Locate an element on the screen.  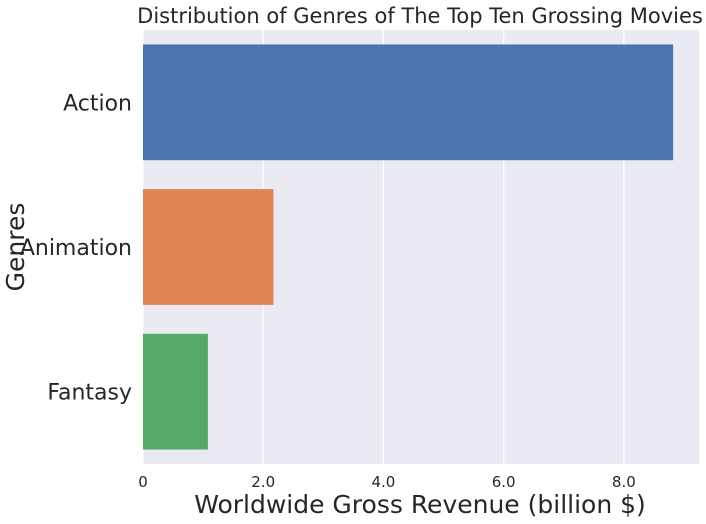
category-labels: Action Animation Fantasy is located at coordinates (76, 248).